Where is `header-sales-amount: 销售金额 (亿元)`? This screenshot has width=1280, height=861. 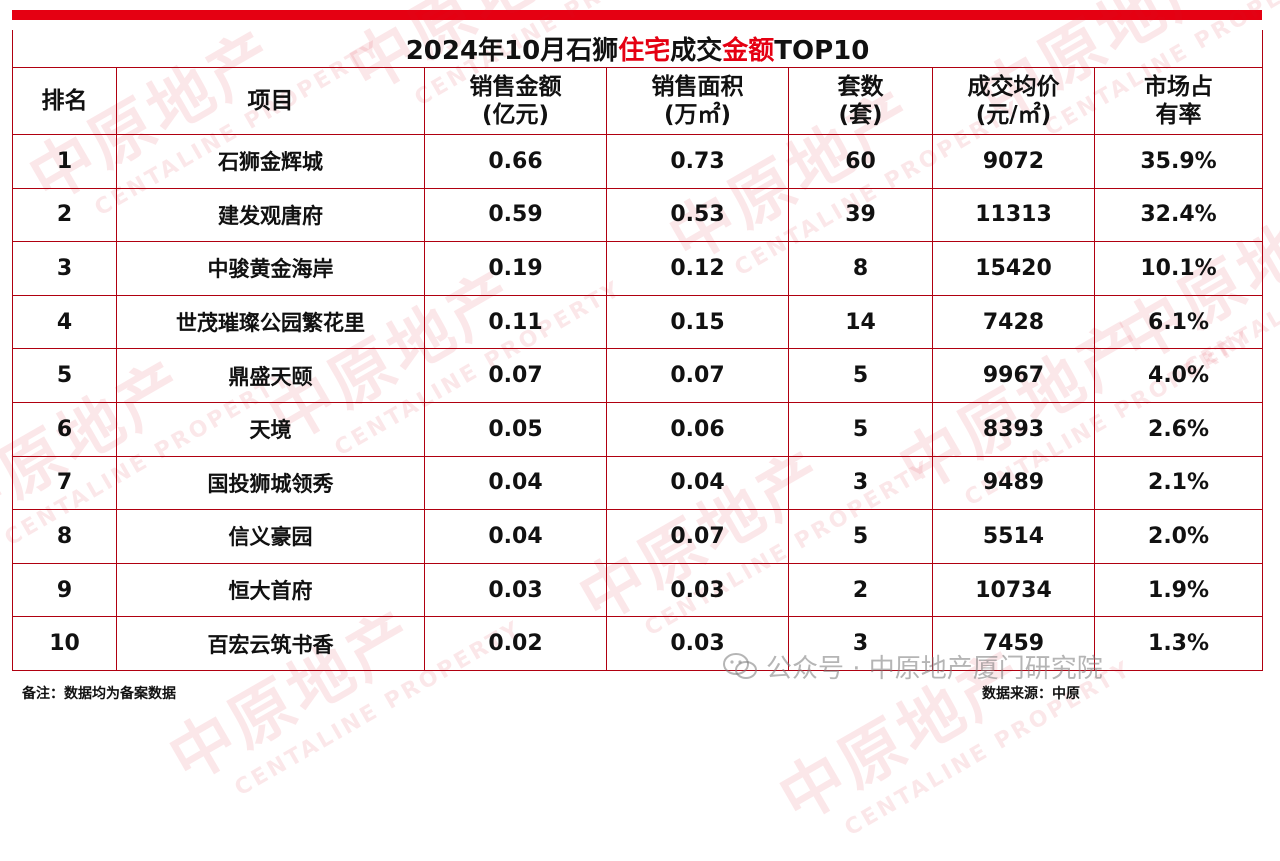 header-sales-amount: 销售金额 (亿元) is located at coordinates (515, 101).